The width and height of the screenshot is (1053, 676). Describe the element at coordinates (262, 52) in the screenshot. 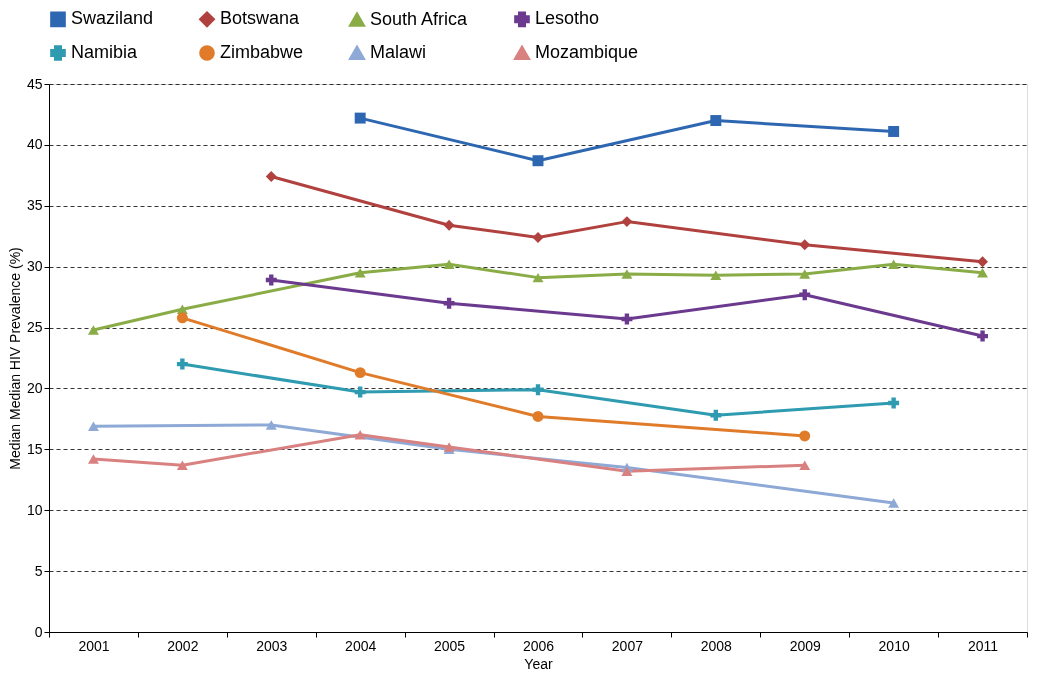

I see `legend-label: Zimbabwe` at that location.